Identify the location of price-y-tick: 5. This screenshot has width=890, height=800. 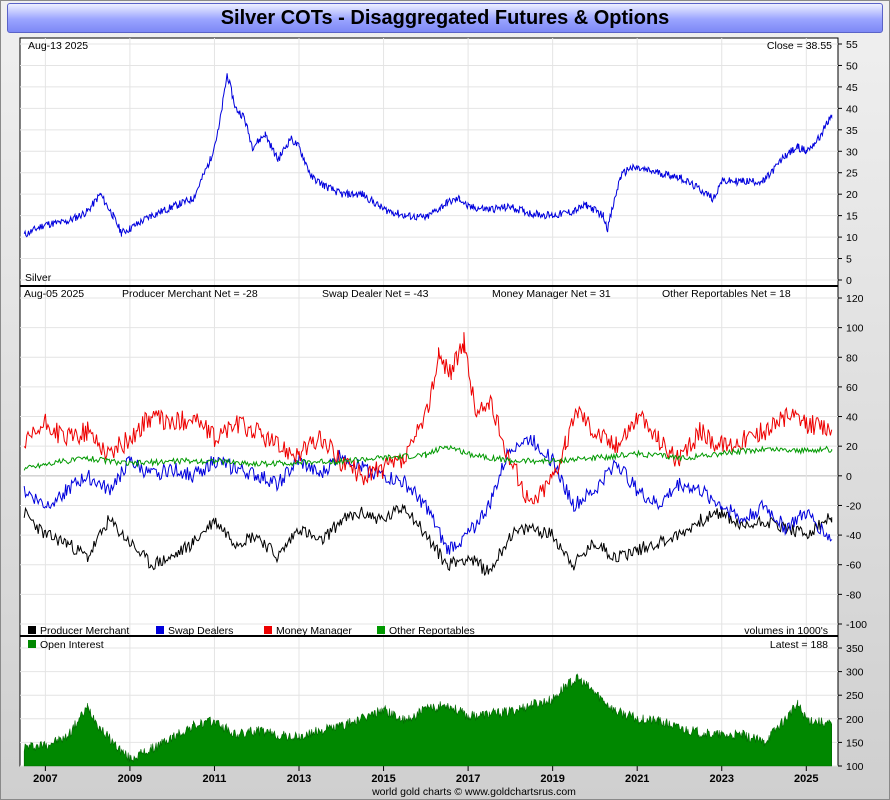
(849, 260).